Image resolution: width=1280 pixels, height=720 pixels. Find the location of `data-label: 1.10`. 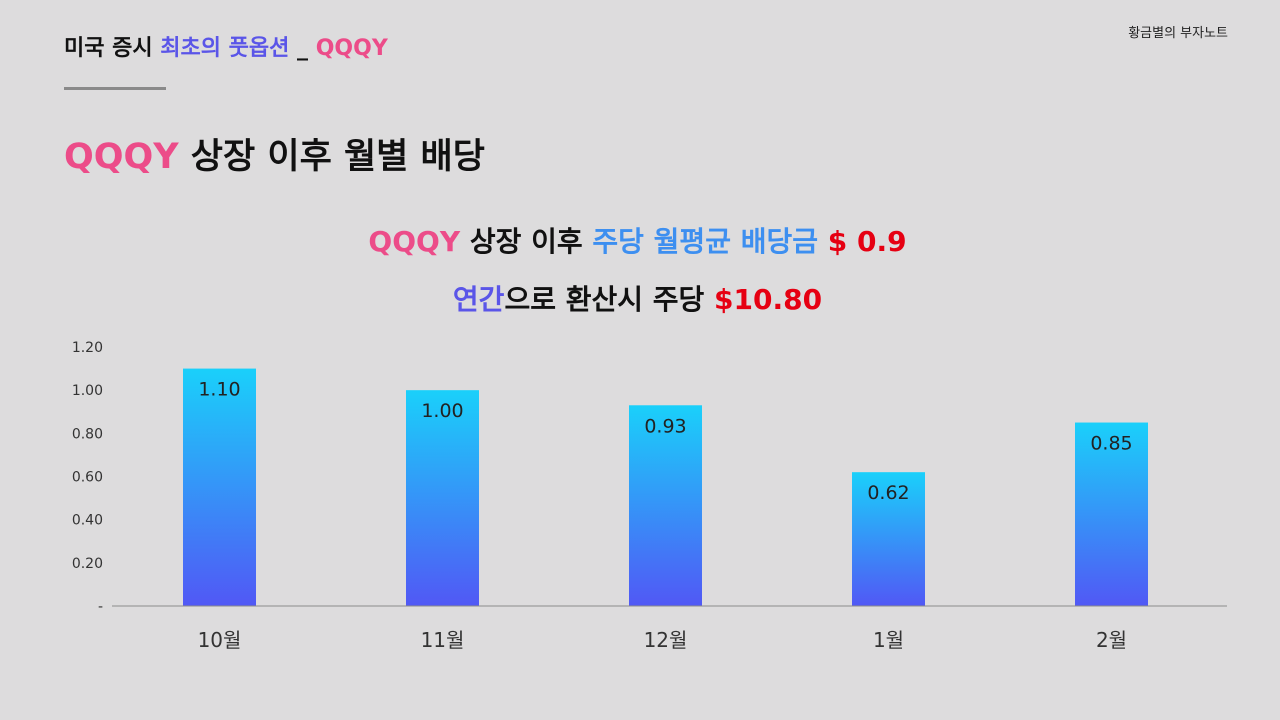

data-label: 1.10 is located at coordinates (219, 390).